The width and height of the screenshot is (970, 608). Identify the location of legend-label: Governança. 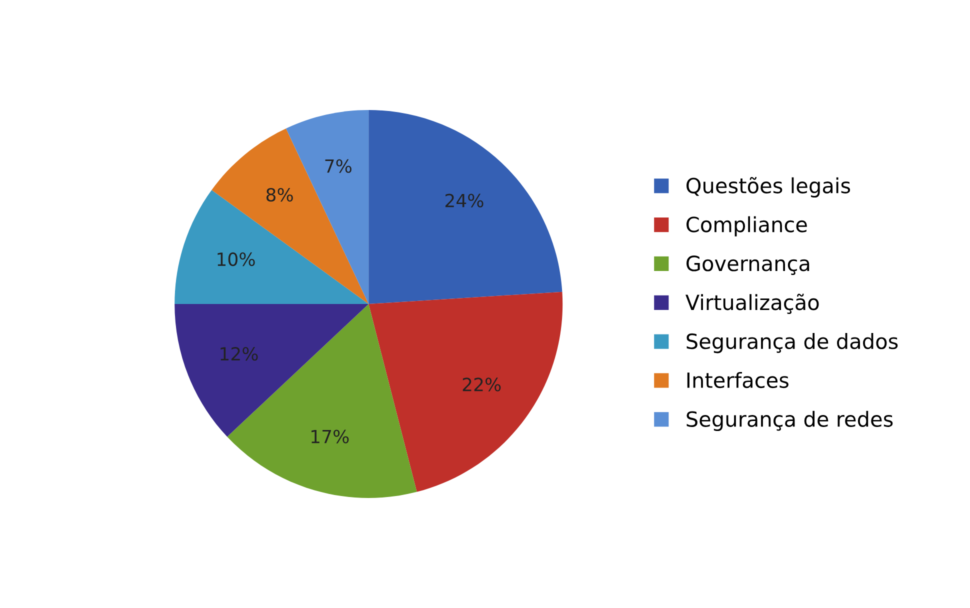
(748, 266).